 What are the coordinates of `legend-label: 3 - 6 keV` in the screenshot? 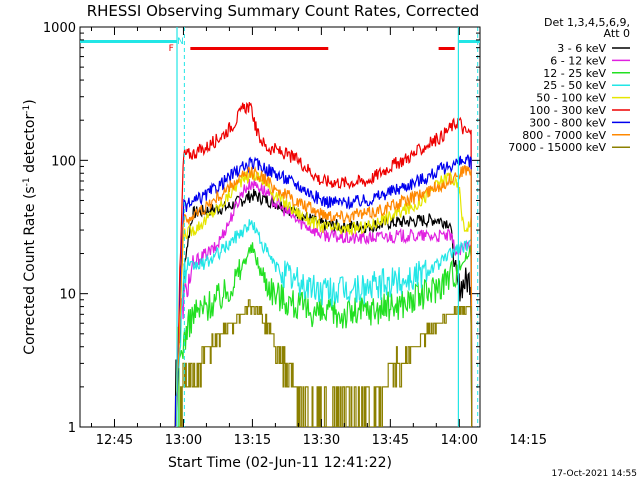 It's located at (581, 48).